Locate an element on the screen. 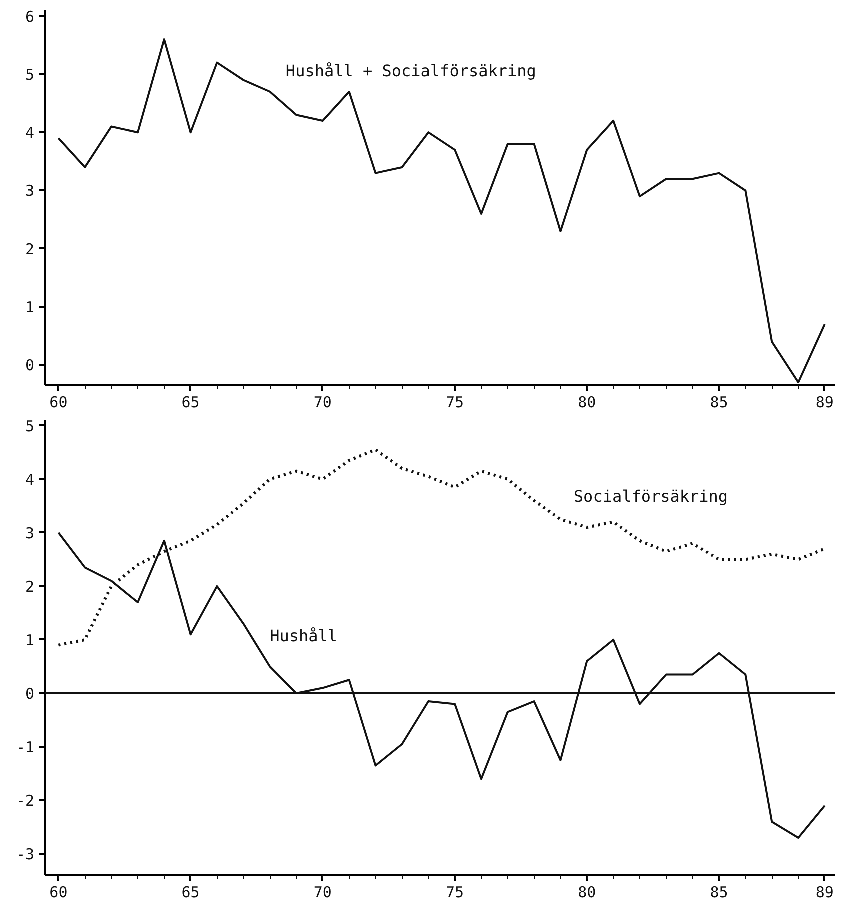 The image size is (859, 912). y-tick-label: -3 is located at coordinates (25, 855).